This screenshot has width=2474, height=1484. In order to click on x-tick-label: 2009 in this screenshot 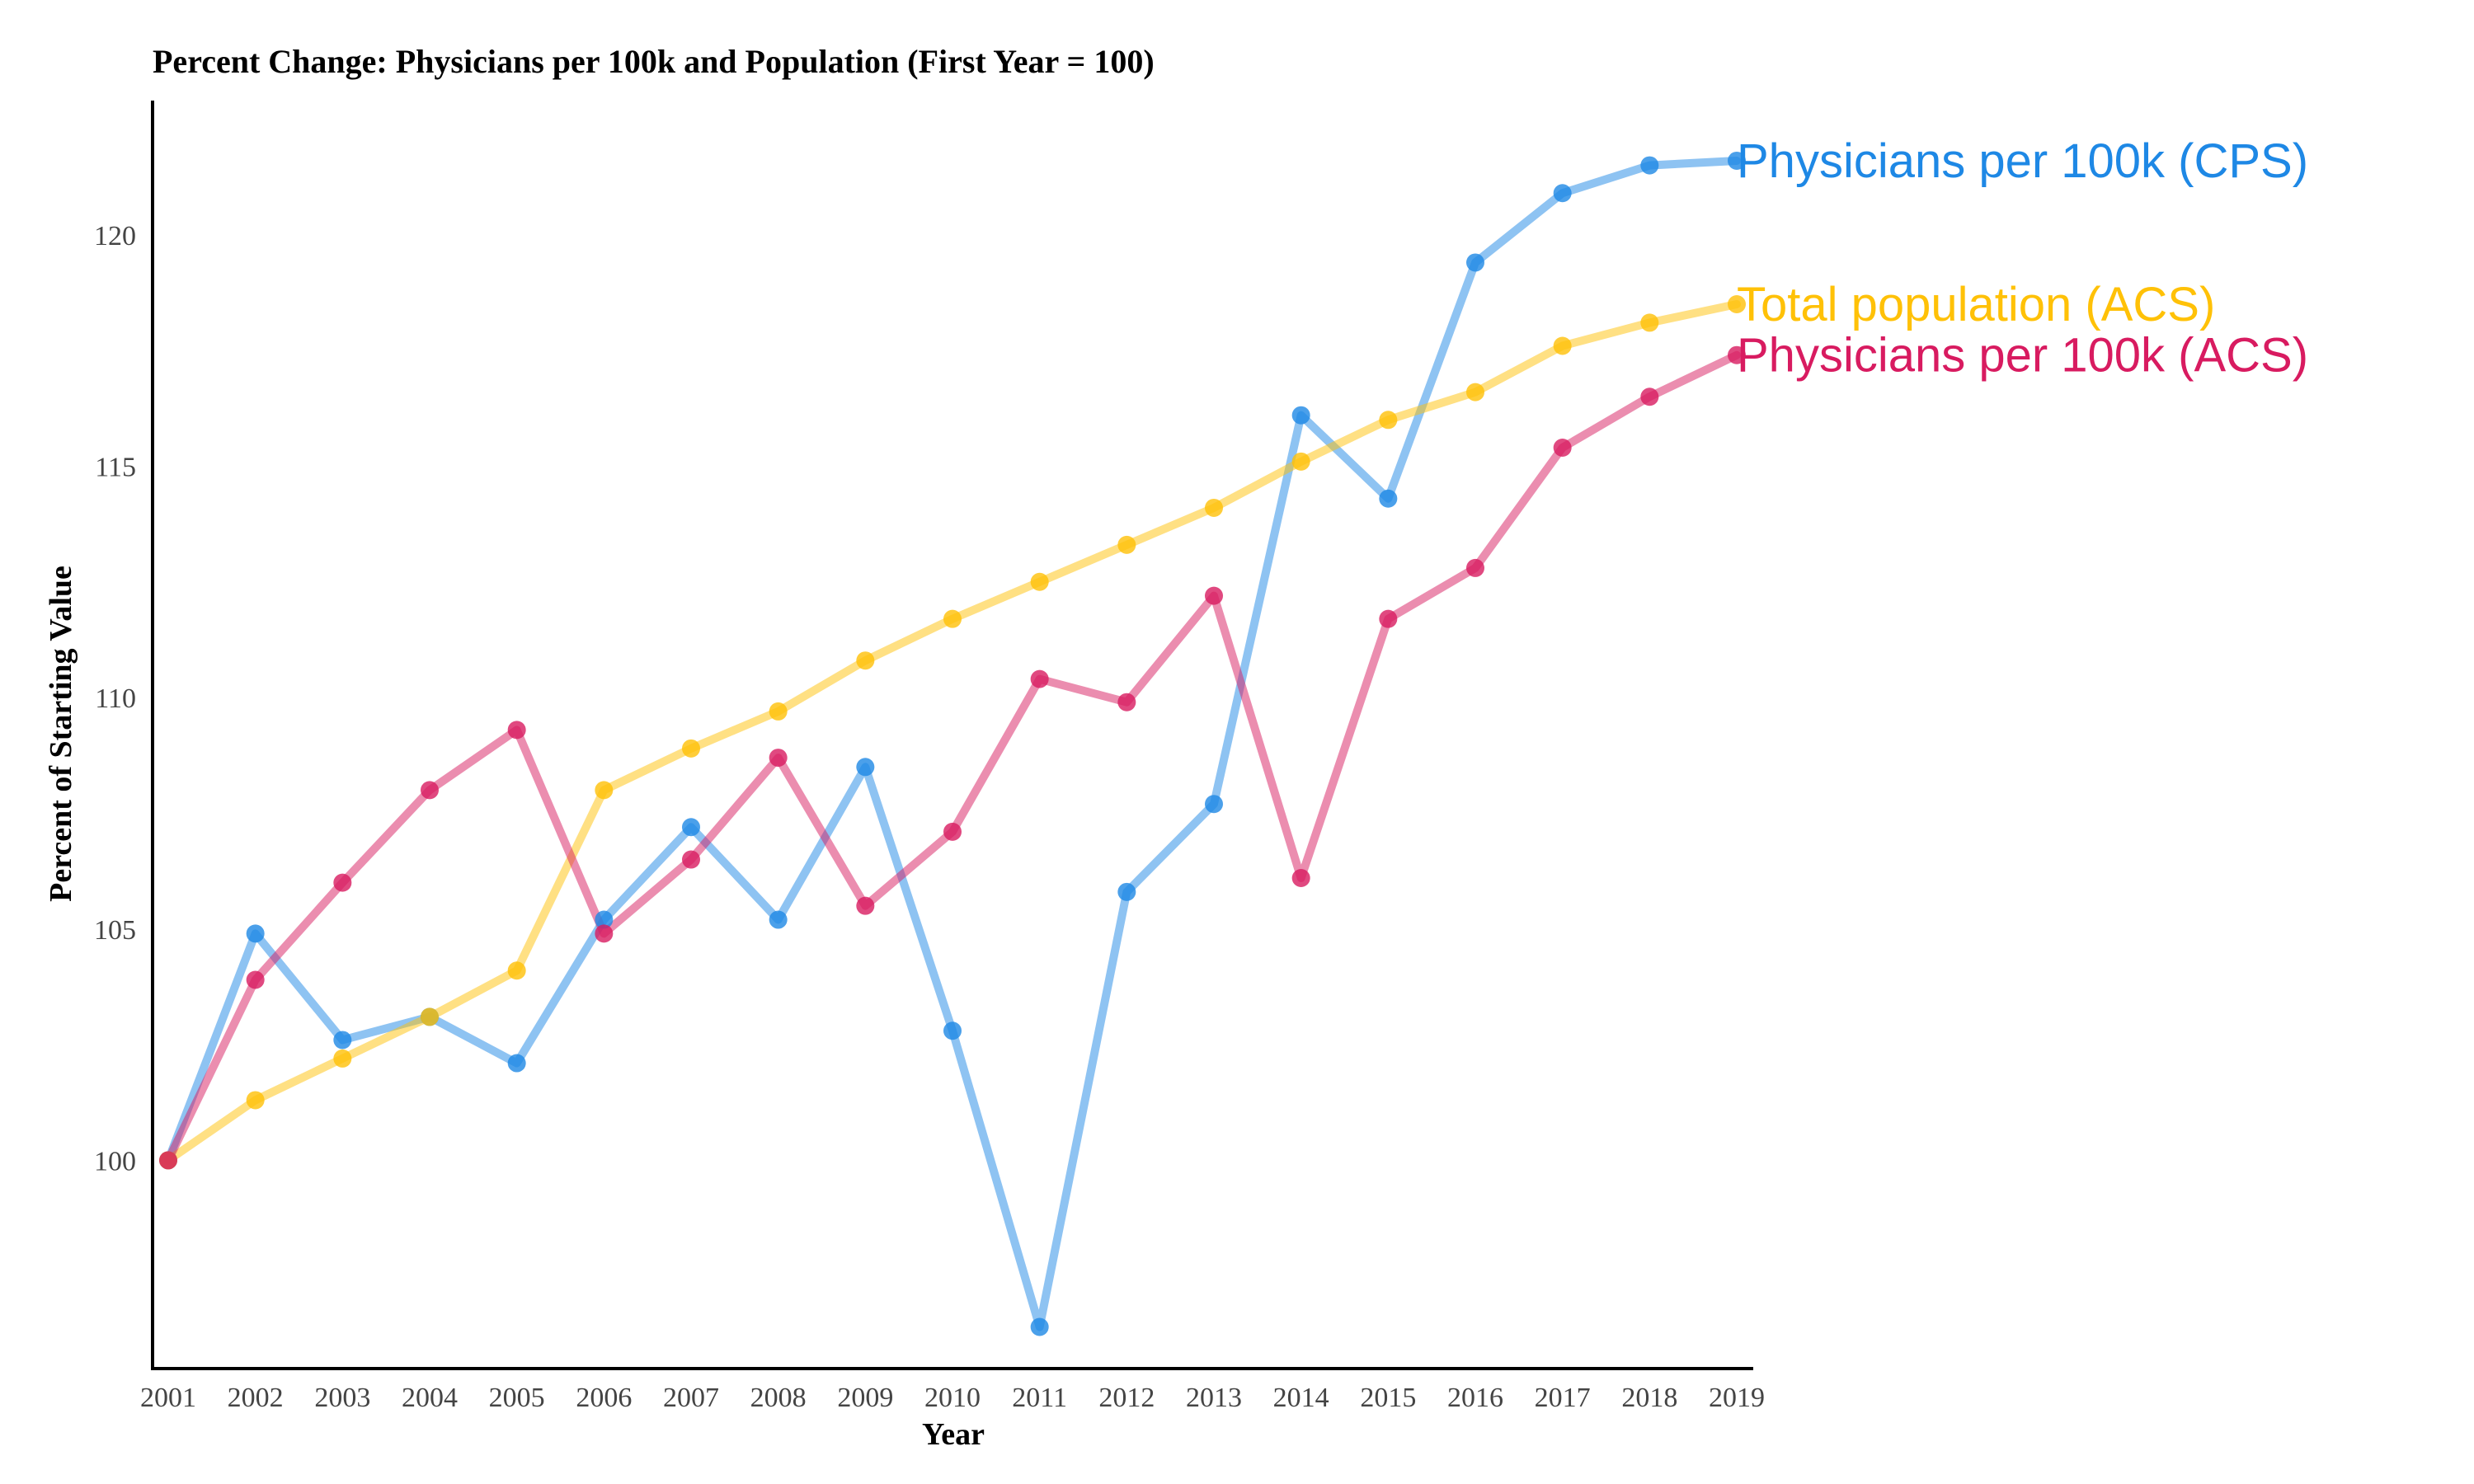, I will do `click(865, 1398)`.